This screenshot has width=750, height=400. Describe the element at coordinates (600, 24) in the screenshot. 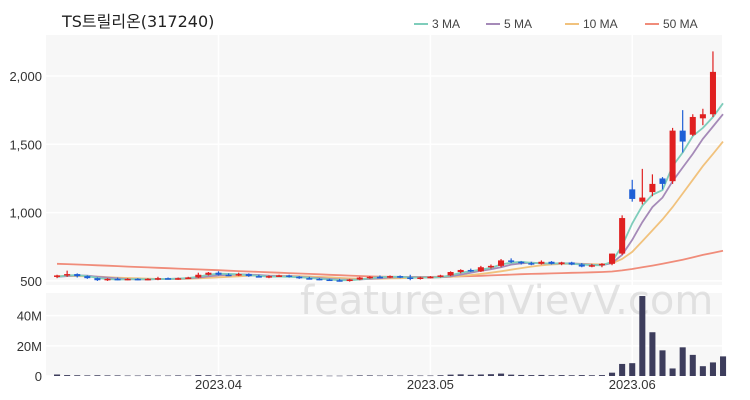

I see `legend-label: 10 MA` at that location.